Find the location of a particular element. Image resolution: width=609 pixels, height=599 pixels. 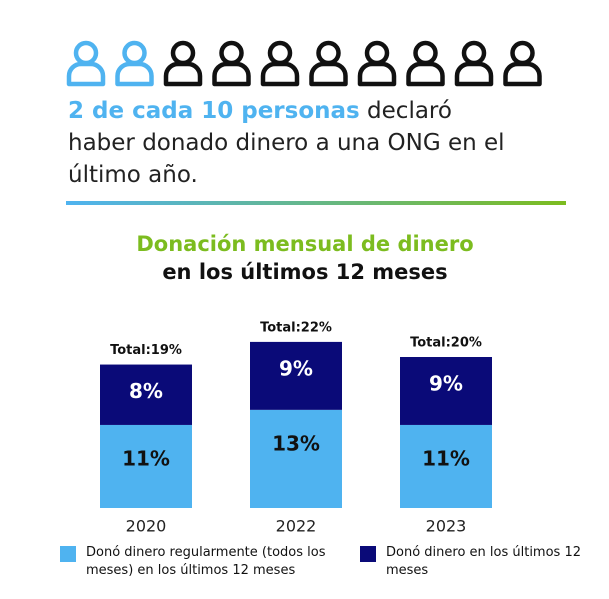

legend-label: Donó dinero en los últimos 12 meses is located at coordinates (483, 561).